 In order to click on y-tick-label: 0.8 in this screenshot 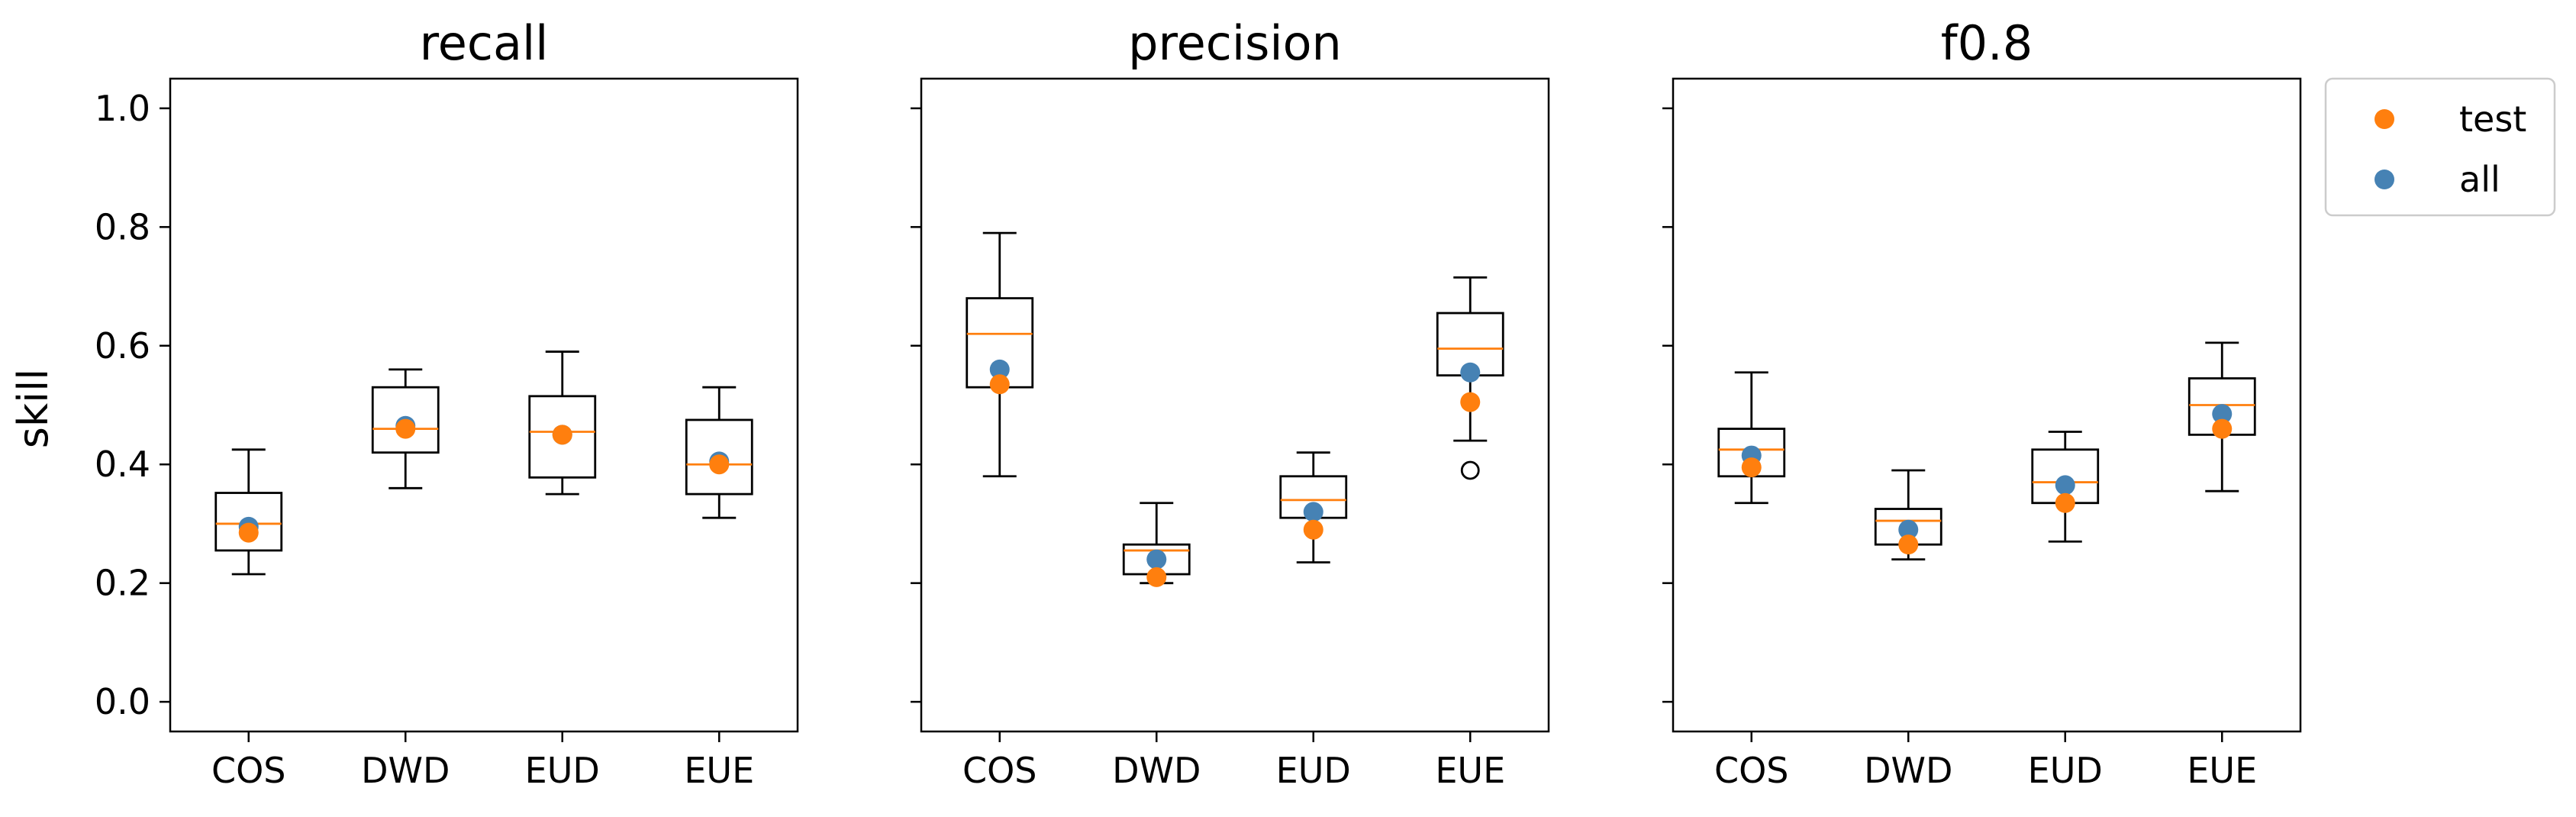, I will do `click(122, 226)`.